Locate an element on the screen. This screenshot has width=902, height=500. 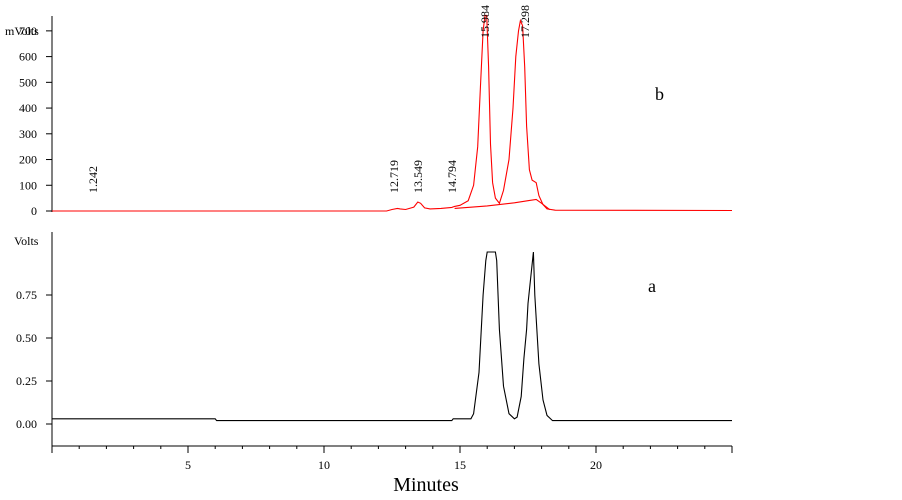
x-tick-label: 10 is located at coordinates (324, 465).